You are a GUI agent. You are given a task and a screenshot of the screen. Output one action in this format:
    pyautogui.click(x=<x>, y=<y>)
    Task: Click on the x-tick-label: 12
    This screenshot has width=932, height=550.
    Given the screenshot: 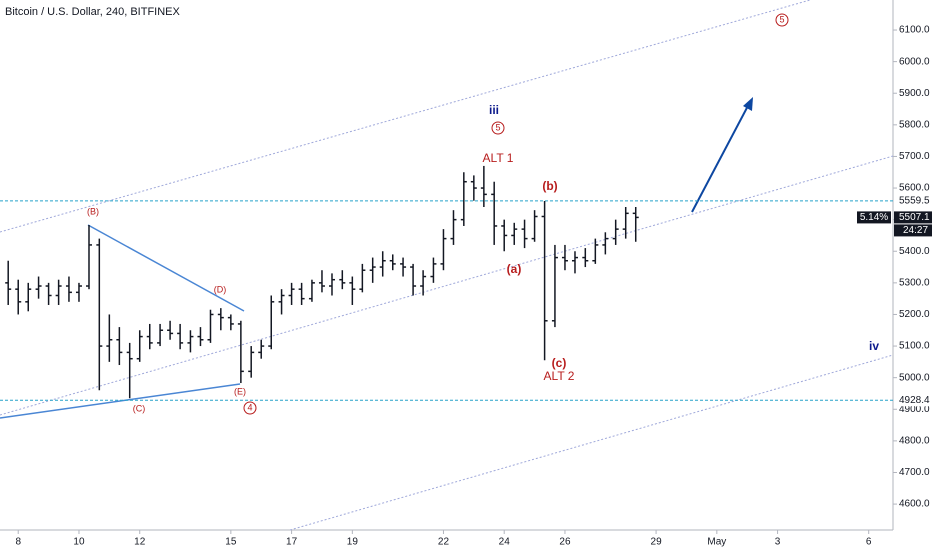 What is the action you would take?
    pyautogui.click(x=140, y=542)
    